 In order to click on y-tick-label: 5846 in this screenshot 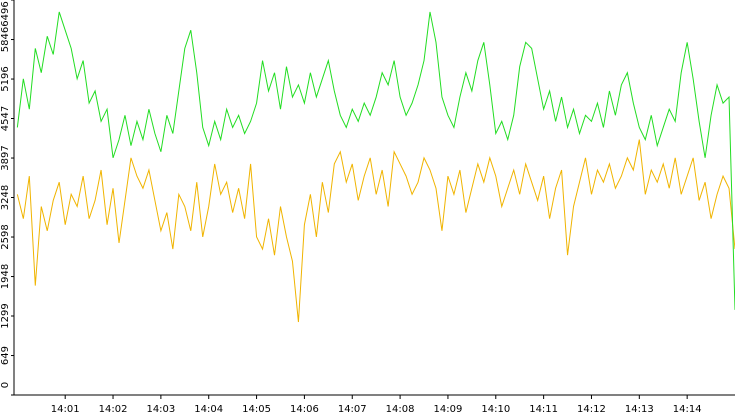, I will do `click(5, 39)`.